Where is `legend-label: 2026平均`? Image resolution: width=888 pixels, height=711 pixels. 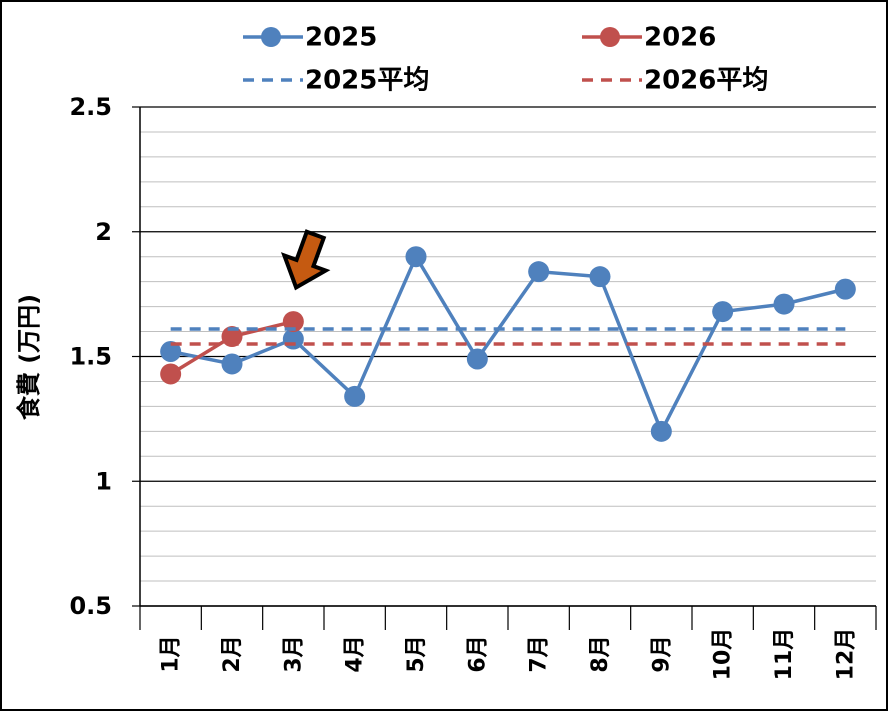 legend-label: 2026平均 is located at coordinates (706, 81).